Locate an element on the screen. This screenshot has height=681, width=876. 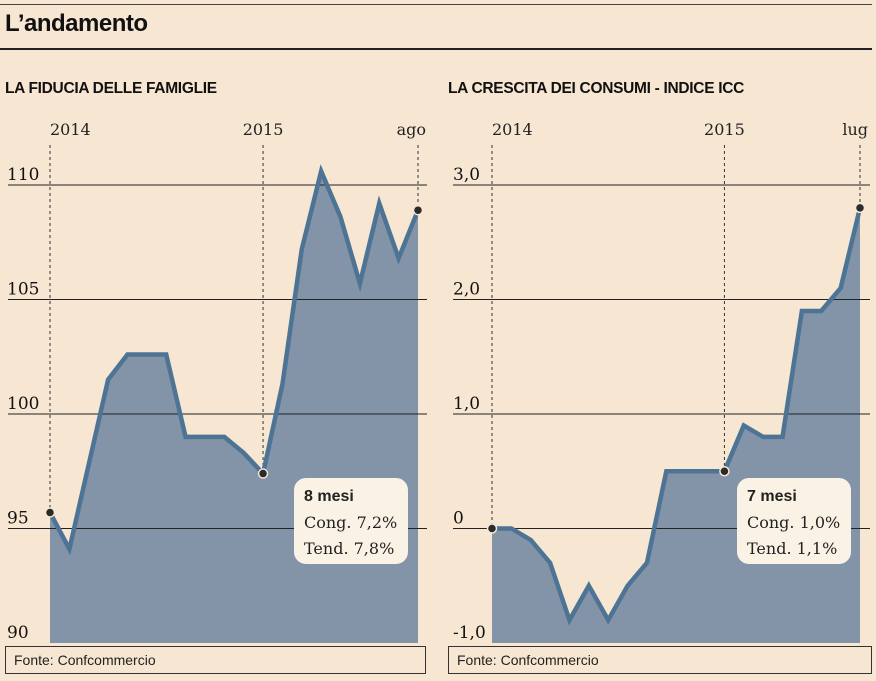
left-callout-tend: Tend. 7,8% is located at coordinates (349, 548).